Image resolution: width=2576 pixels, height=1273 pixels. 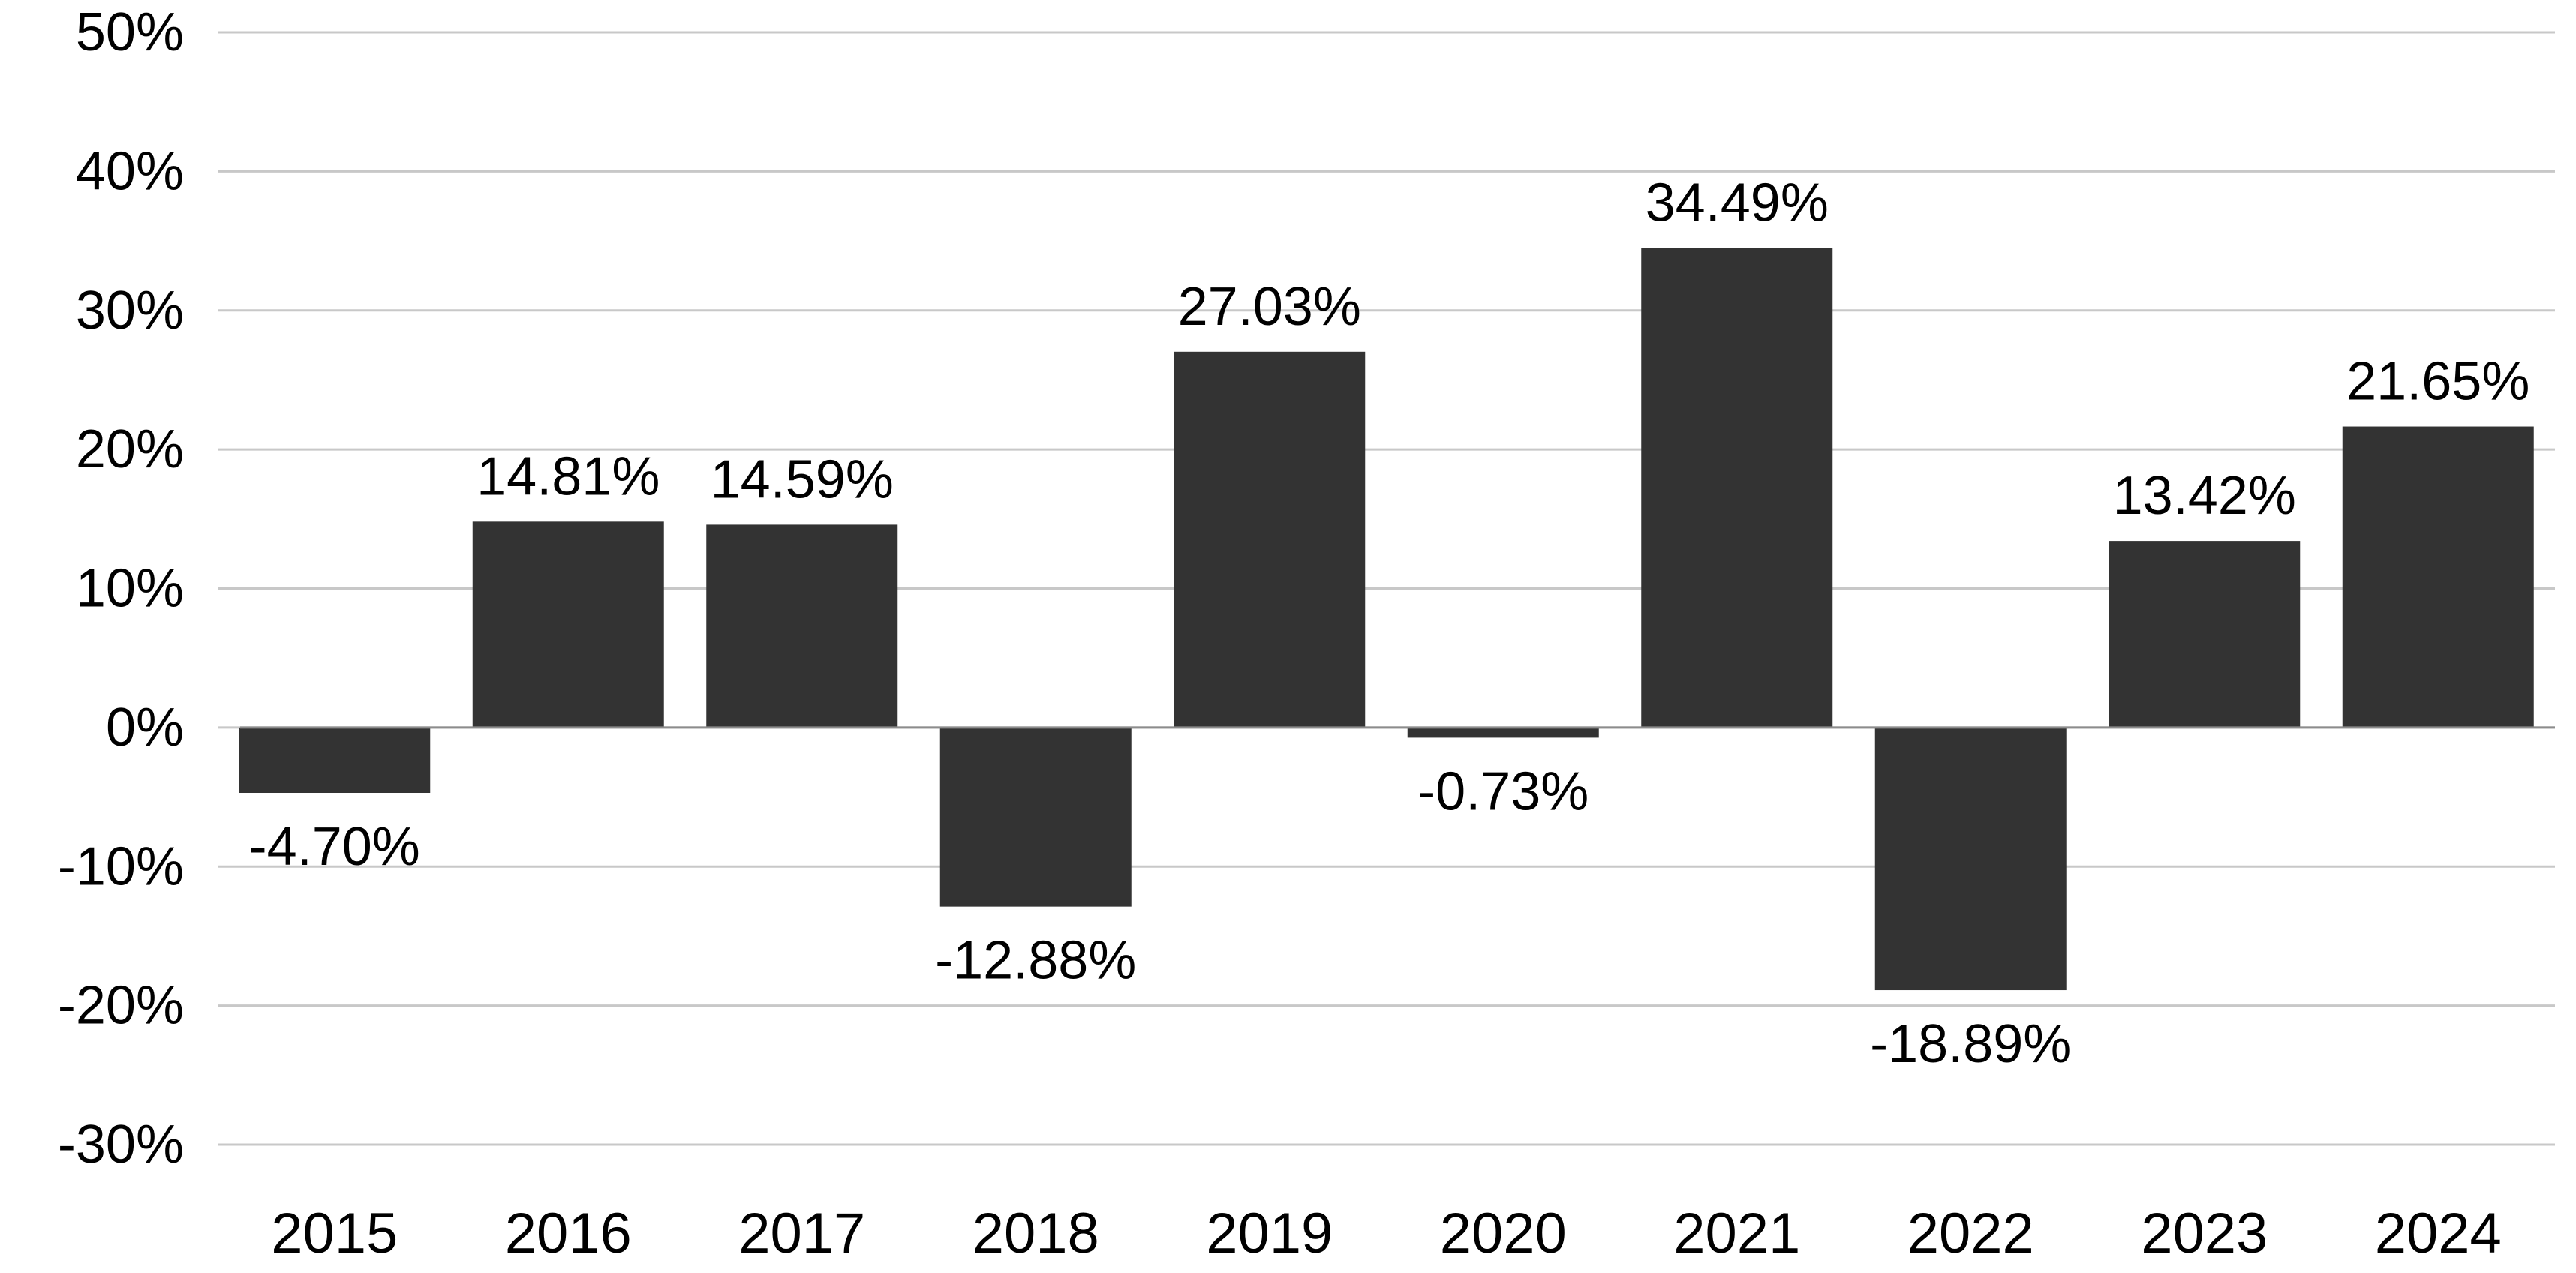 I want to click on y-tick-label: -20%, so click(x=121, y=1006).